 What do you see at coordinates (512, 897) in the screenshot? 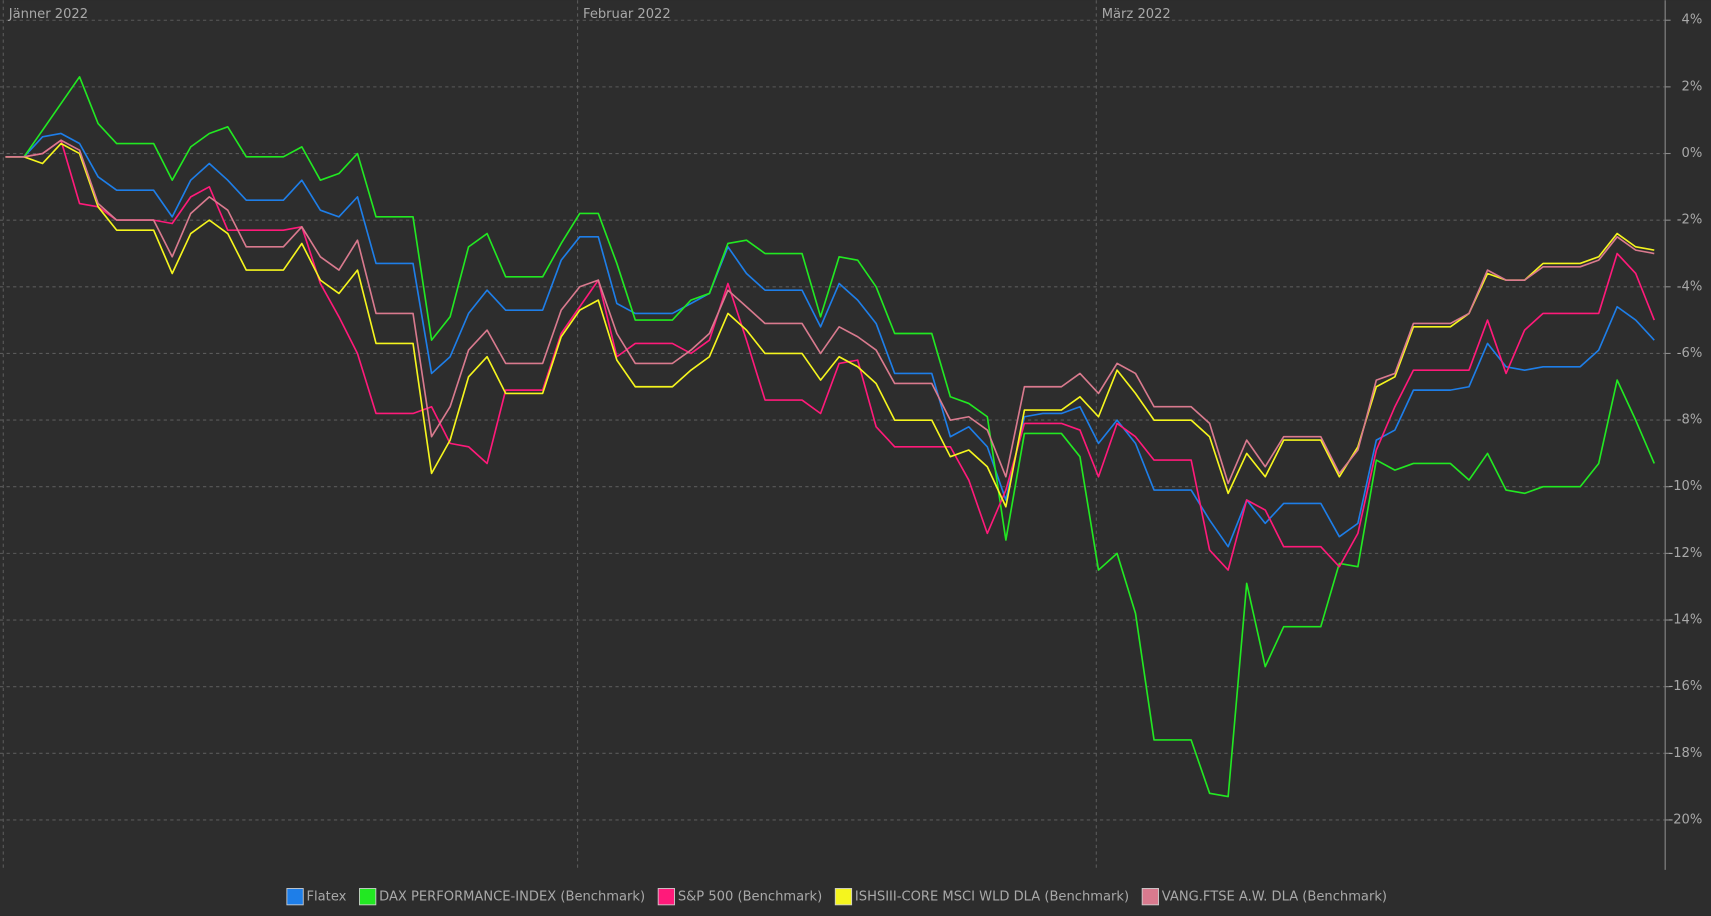
I see `legend-label: DAX PERFORMANCE-INDEX (Benchmark)` at bounding box center [512, 897].